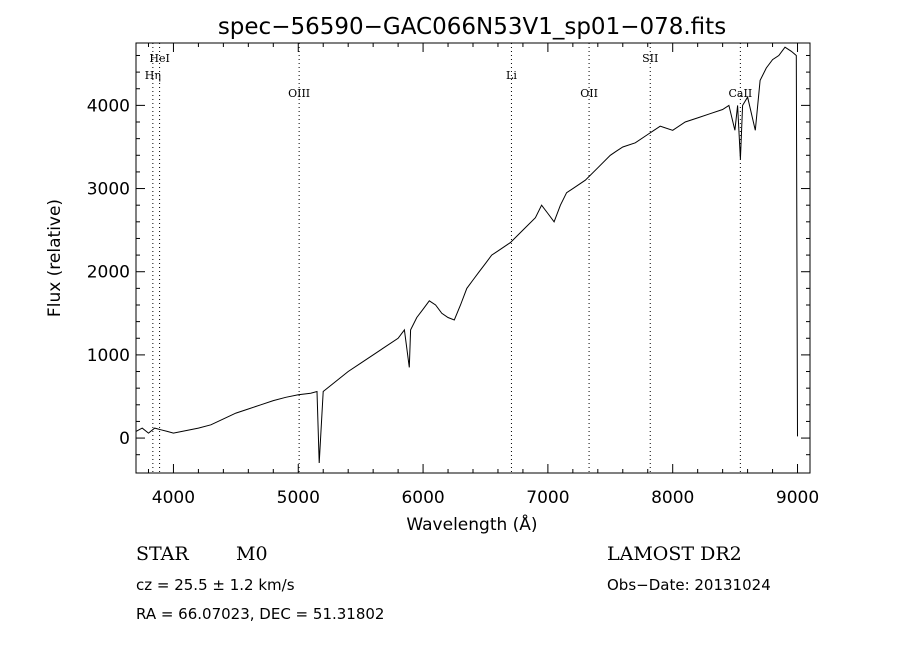  What do you see at coordinates (299, 93) in the screenshot?
I see `line-marker-label: OIII` at bounding box center [299, 93].